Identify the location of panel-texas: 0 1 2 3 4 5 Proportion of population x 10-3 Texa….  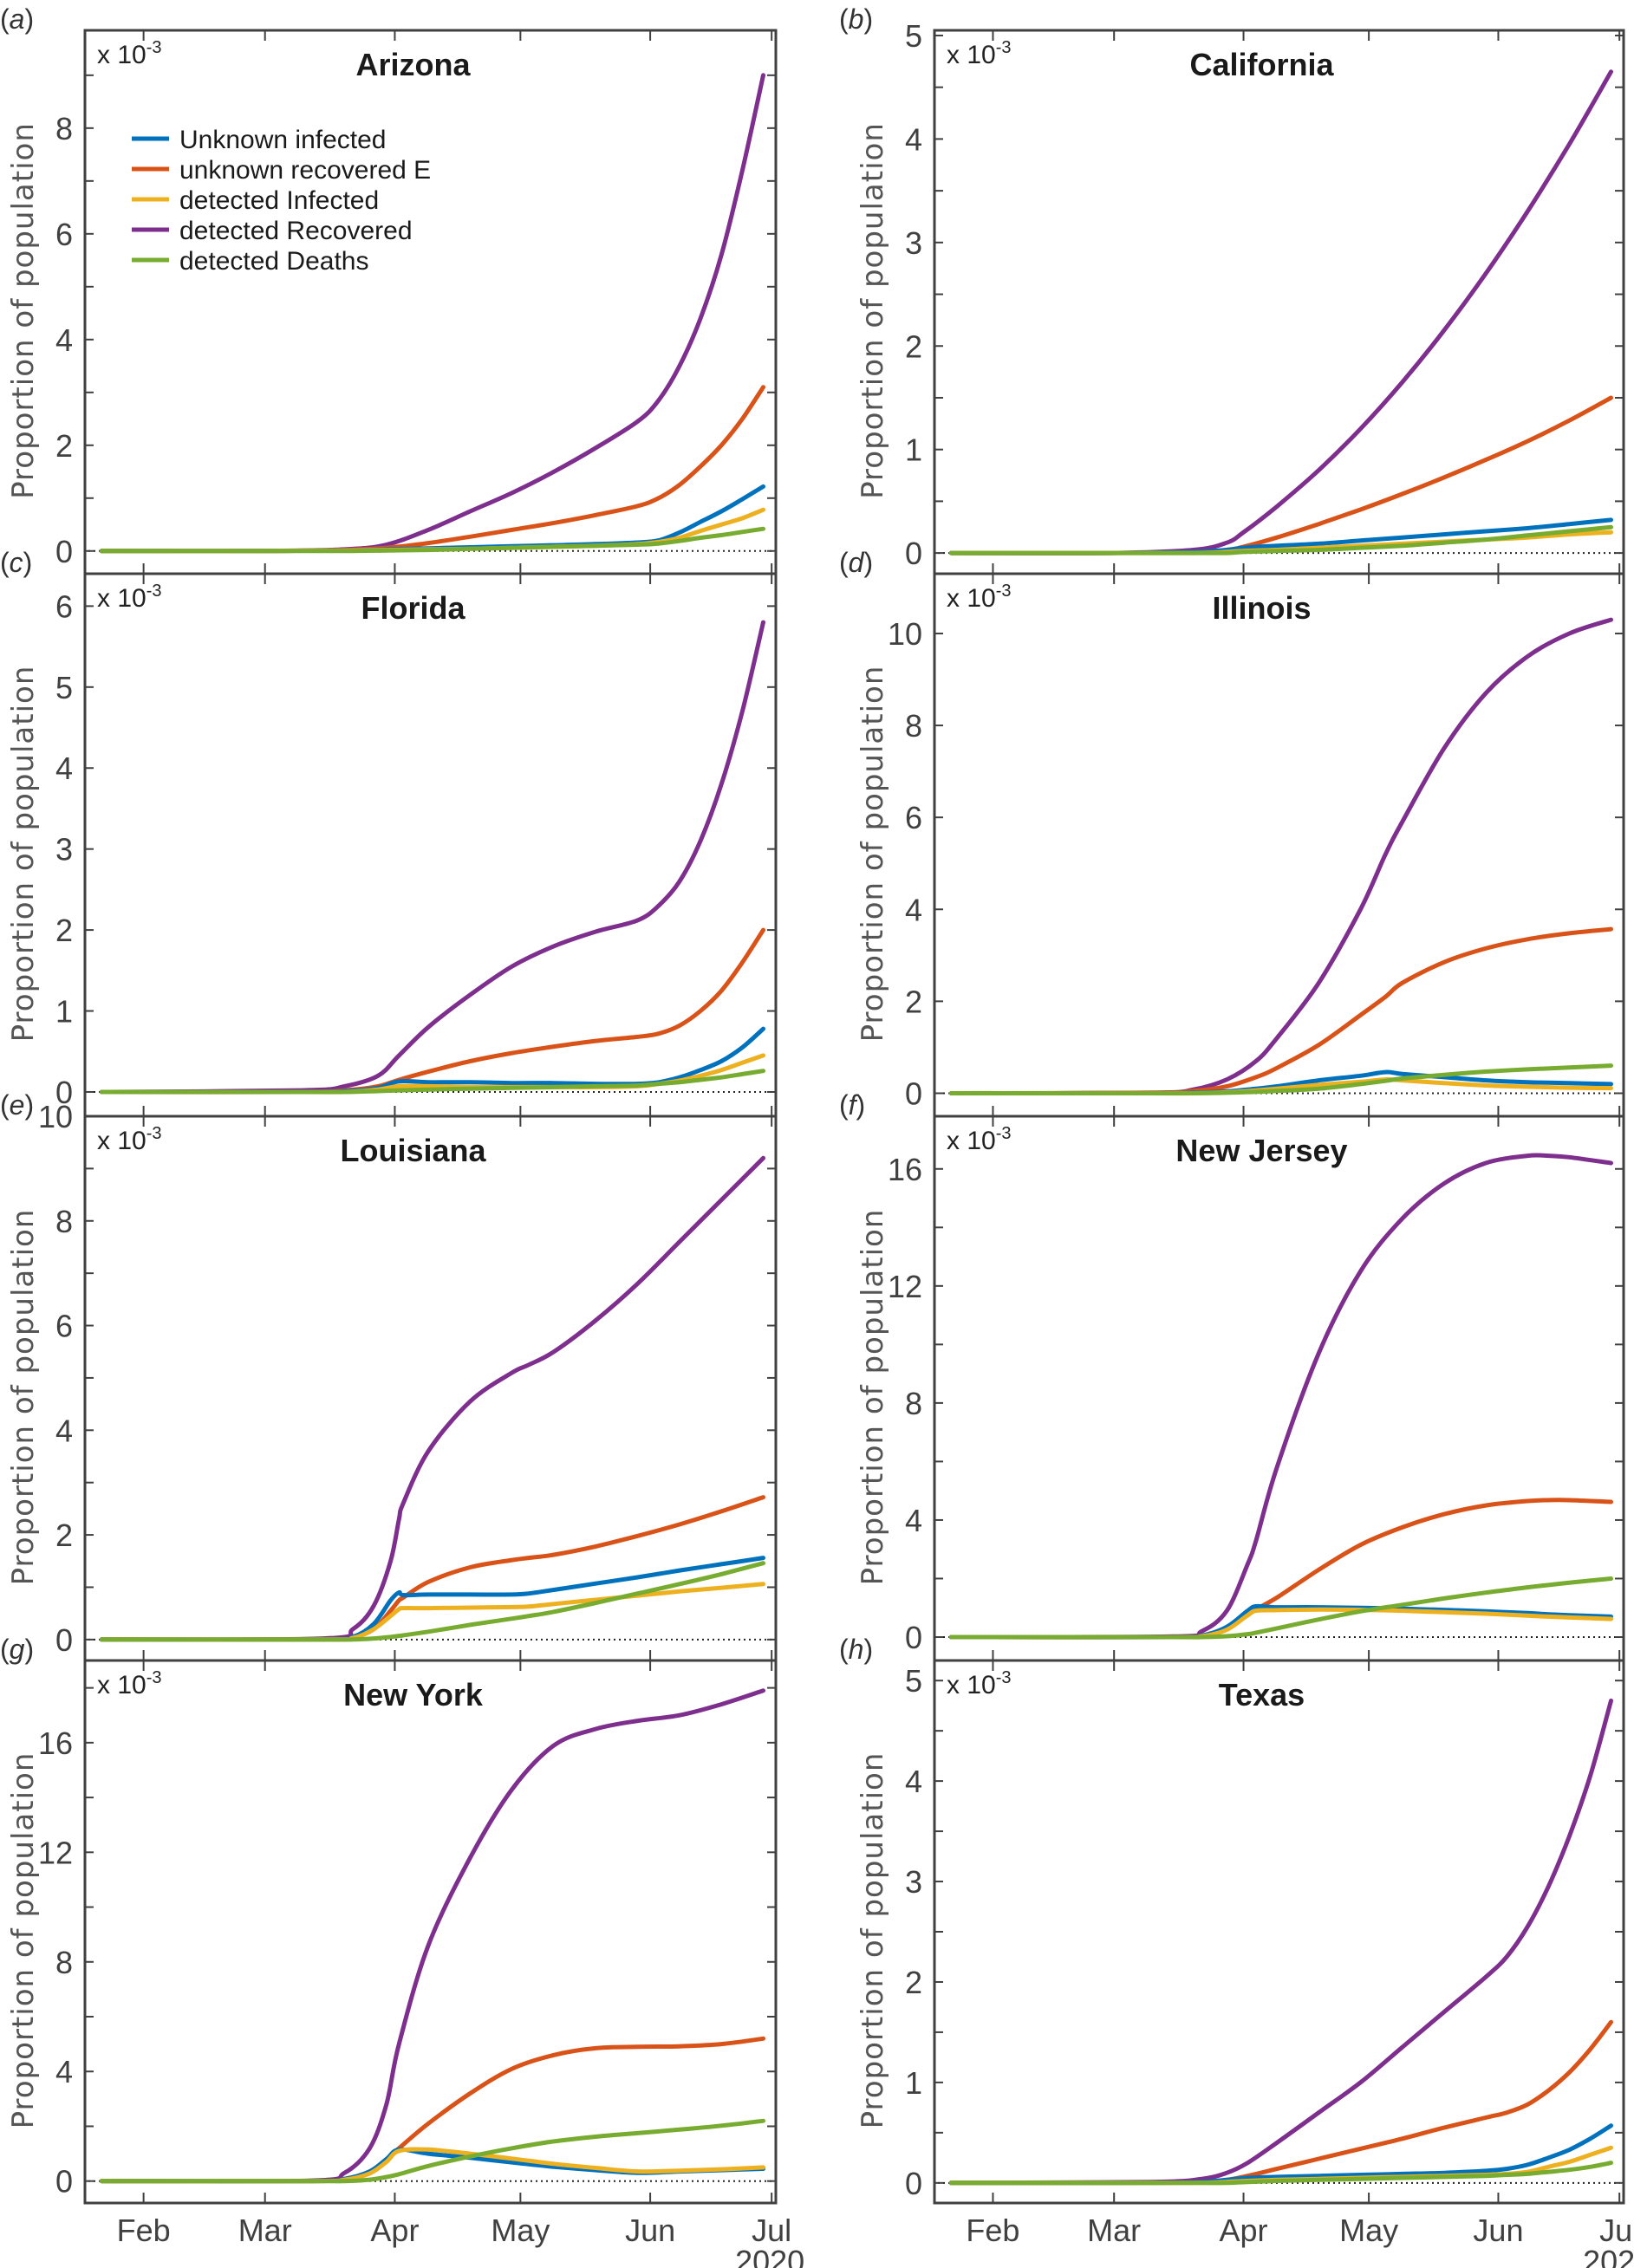
(1236, 1951).